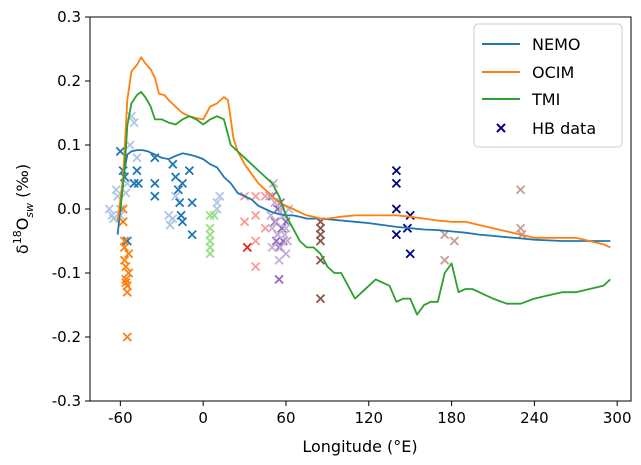 Image resolution: width=641 pixels, height=465 pixels. I want to click on y-axis-label: δ18Osw (‰), so click(23, 209).